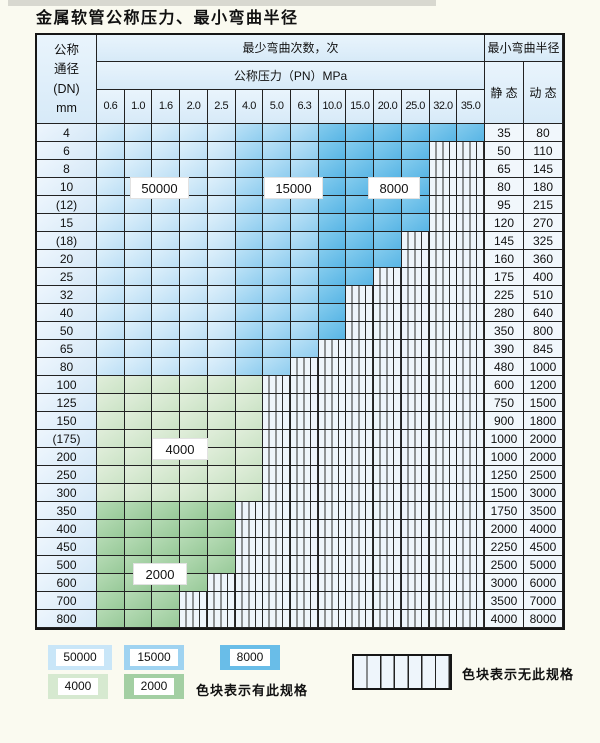 This screenshot has width=600, height=743. I want to click on dn-header-line: 公称, so click(66, 49).